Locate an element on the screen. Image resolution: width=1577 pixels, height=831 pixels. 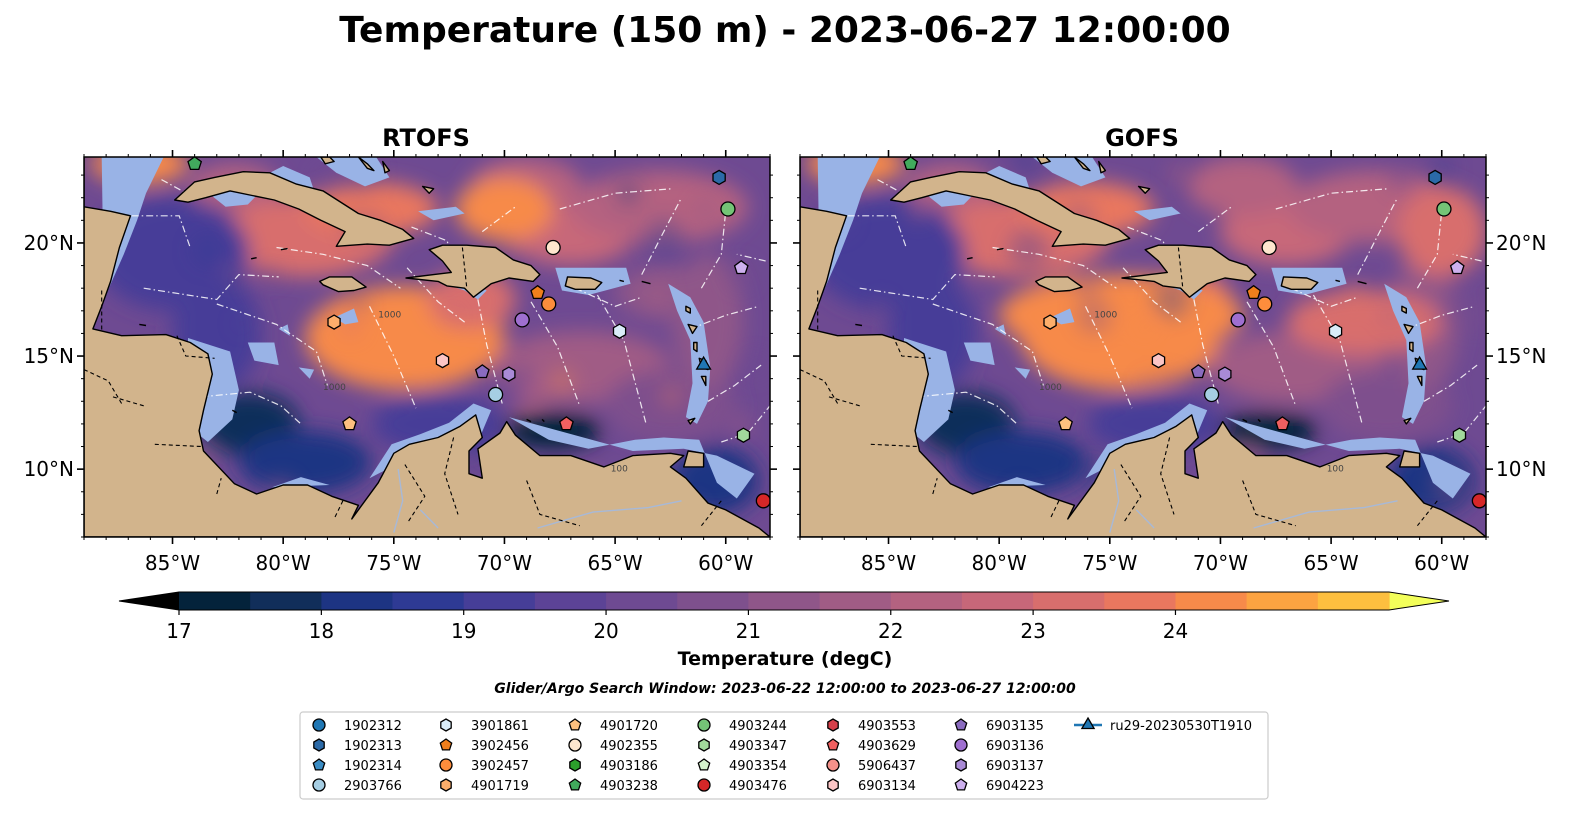
legend-entry: 4902355 is located at coordinates (613, 746).